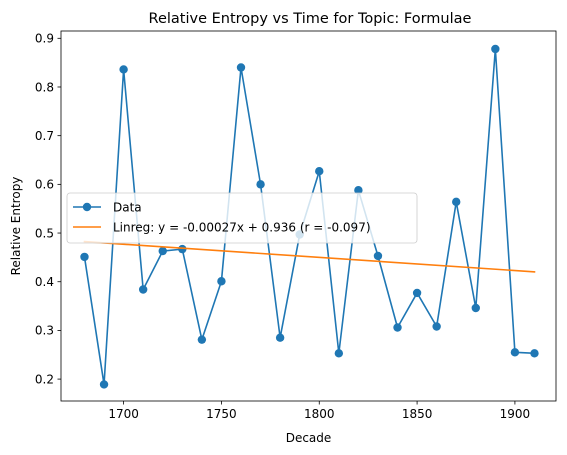 Image resolution: width=567 pixels, height=455 pixels. Describe the element at coordinates (44, 39) in the screenshot. I see `y-tick-label: 0.9` at that location.